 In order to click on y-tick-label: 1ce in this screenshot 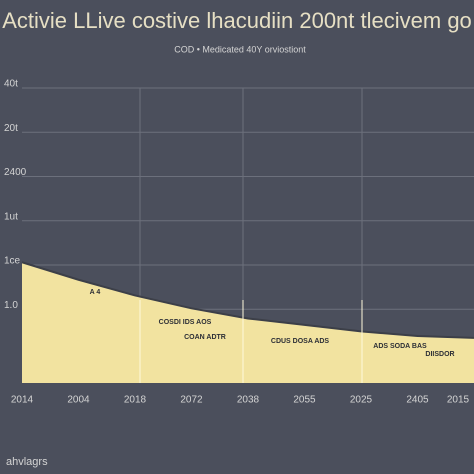, I will do `click(12, 261)`.